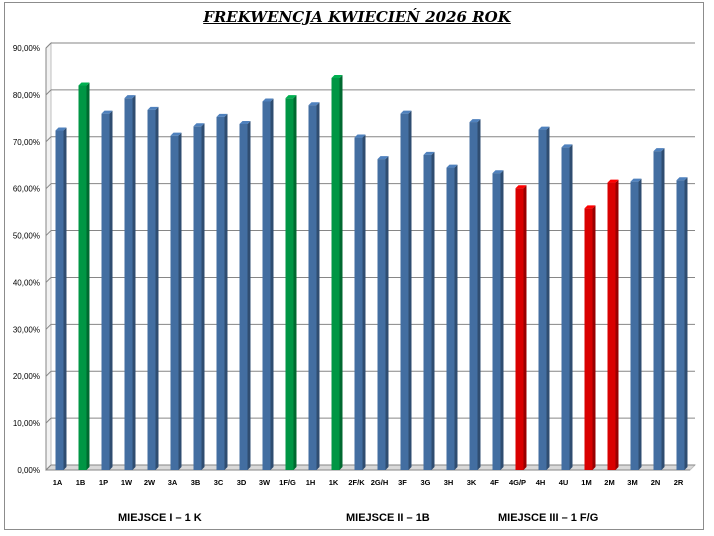  Describe the element at coordinates (358, 303) in the screenshot. I see `bar-2F/K` at that location.